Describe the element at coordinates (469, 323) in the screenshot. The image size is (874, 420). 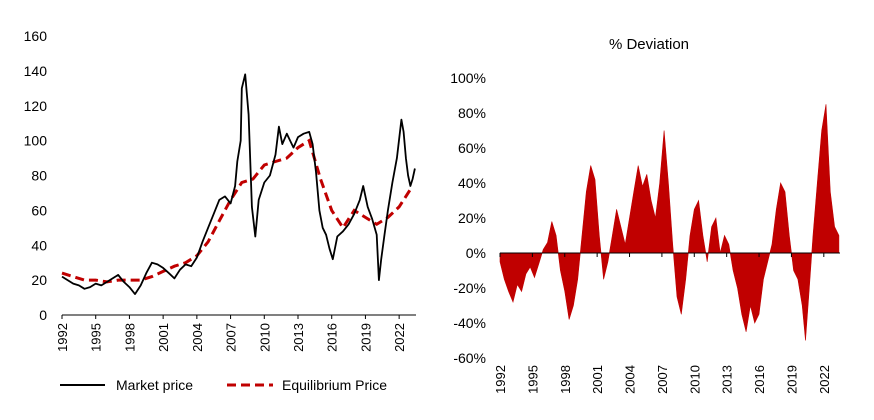
I see `deviation-y-tick-label: -40%` at that location.